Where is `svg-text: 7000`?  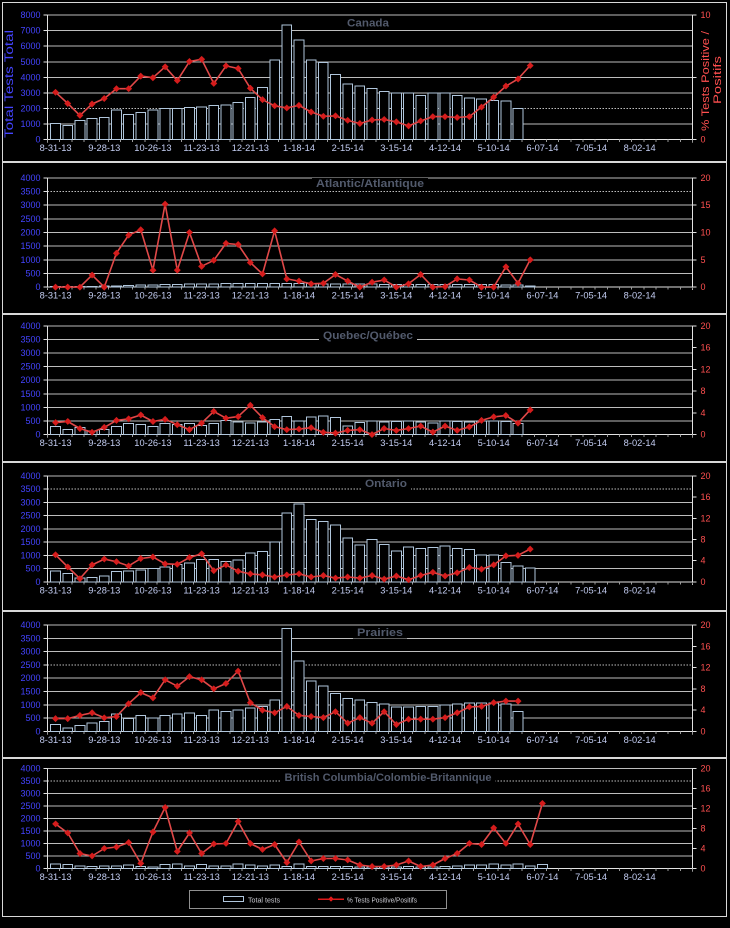 svg-text: 7000 is located at coordinates (30, 31).